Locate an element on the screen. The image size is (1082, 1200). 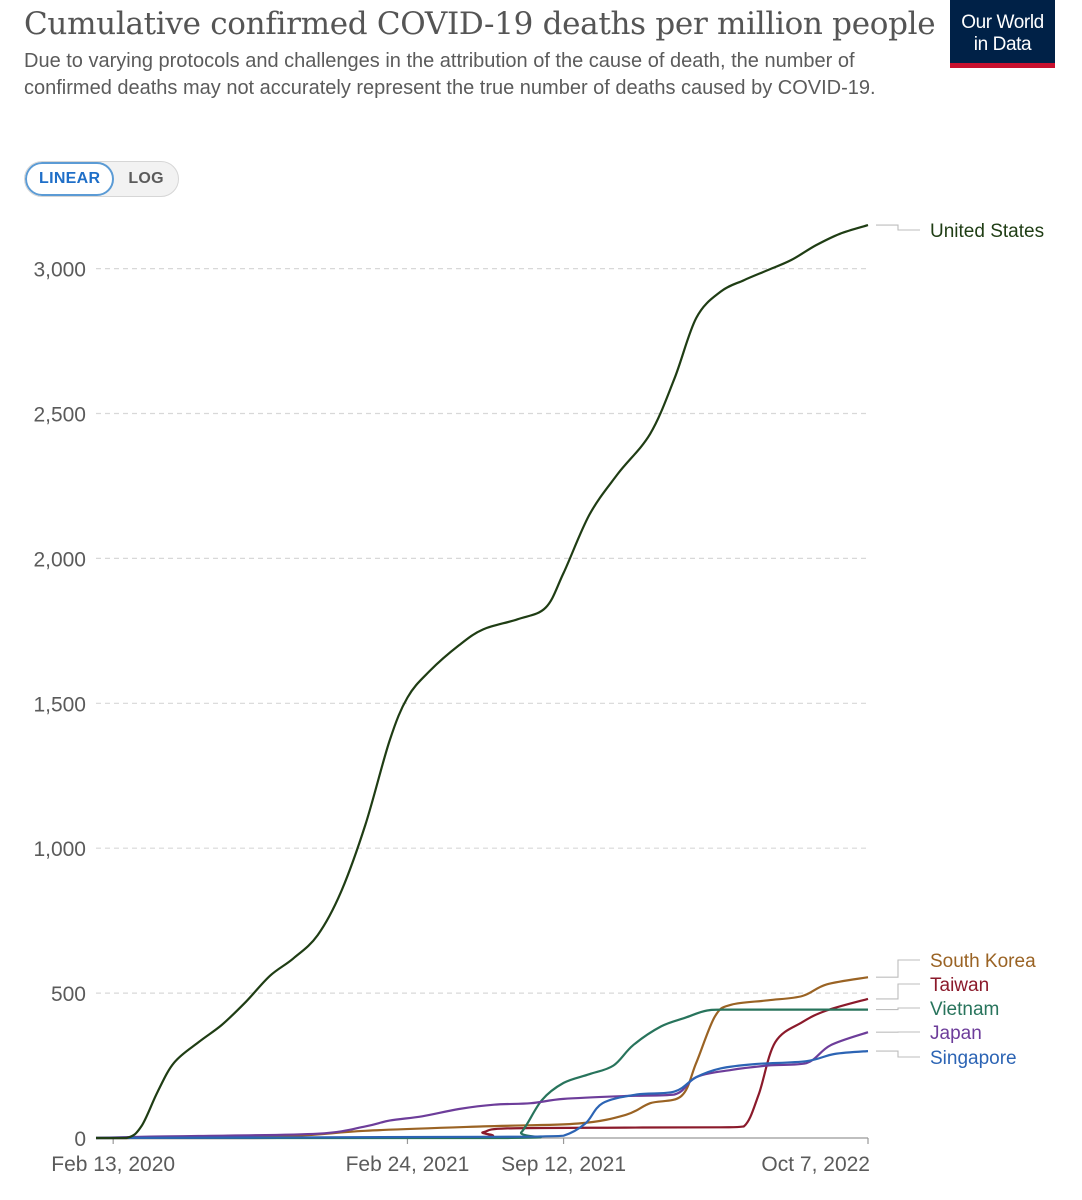
scale-toggle: LINEAR LOG is located at coordinates (101, 179).